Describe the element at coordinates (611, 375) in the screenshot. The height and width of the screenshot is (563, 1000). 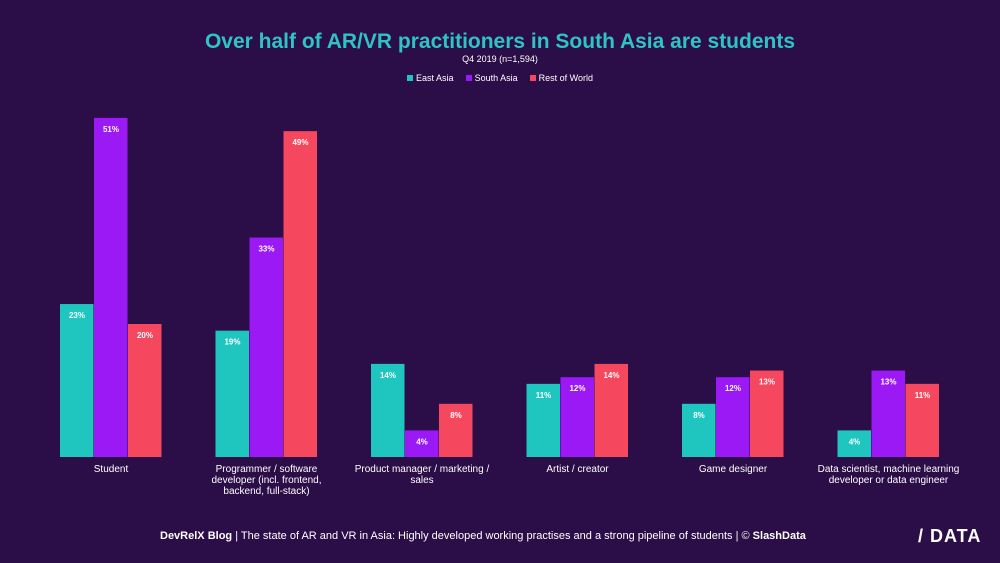
I see `data-label-rest-of-world-3: 14%` at that location.